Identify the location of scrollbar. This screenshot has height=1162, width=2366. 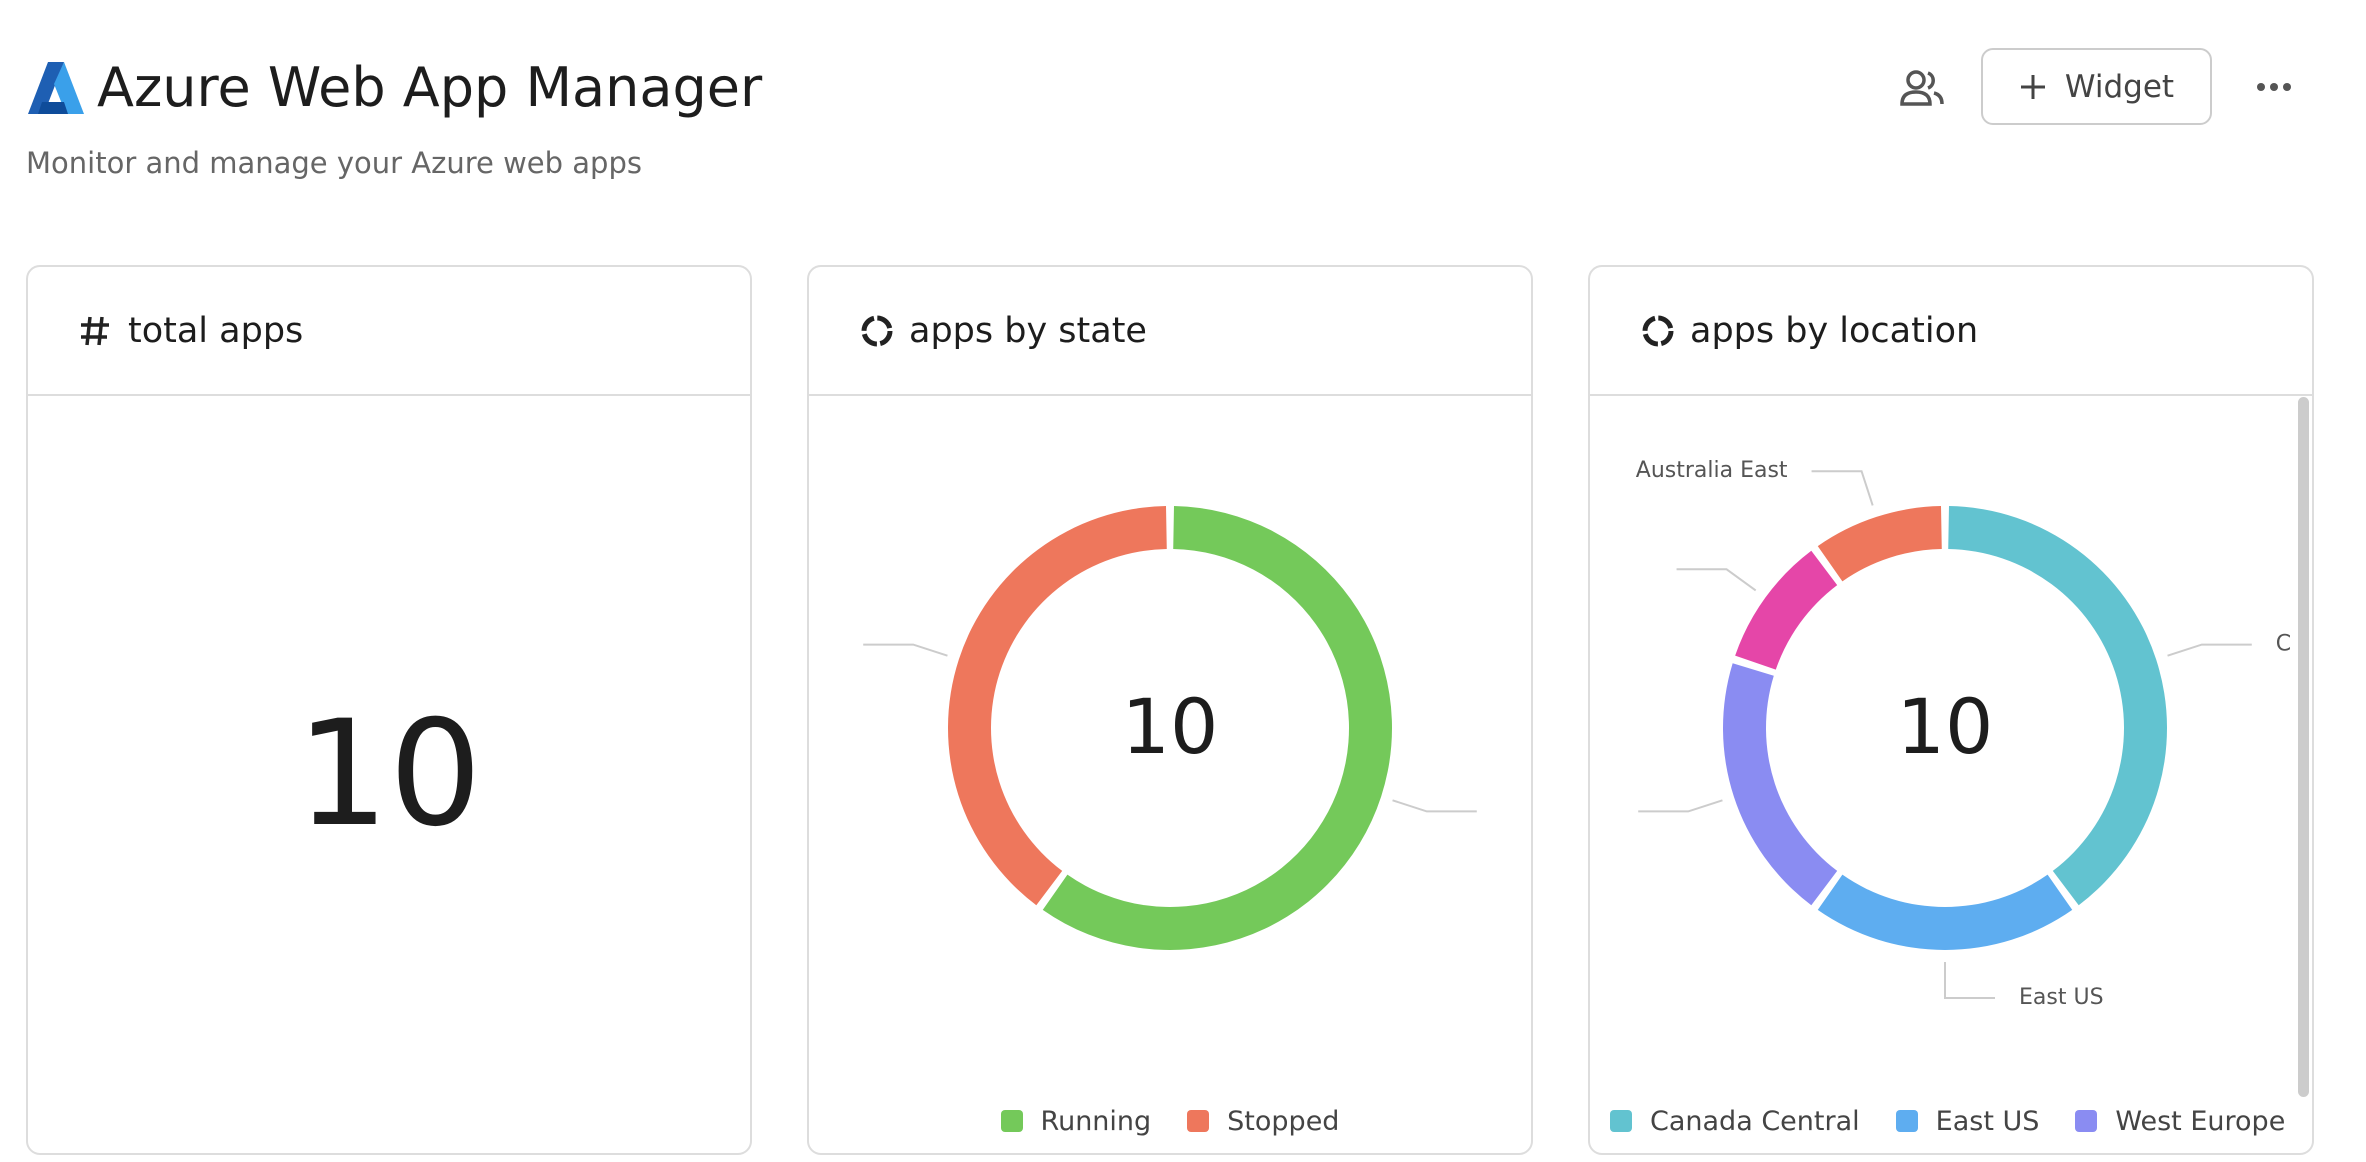
(2303, 747).